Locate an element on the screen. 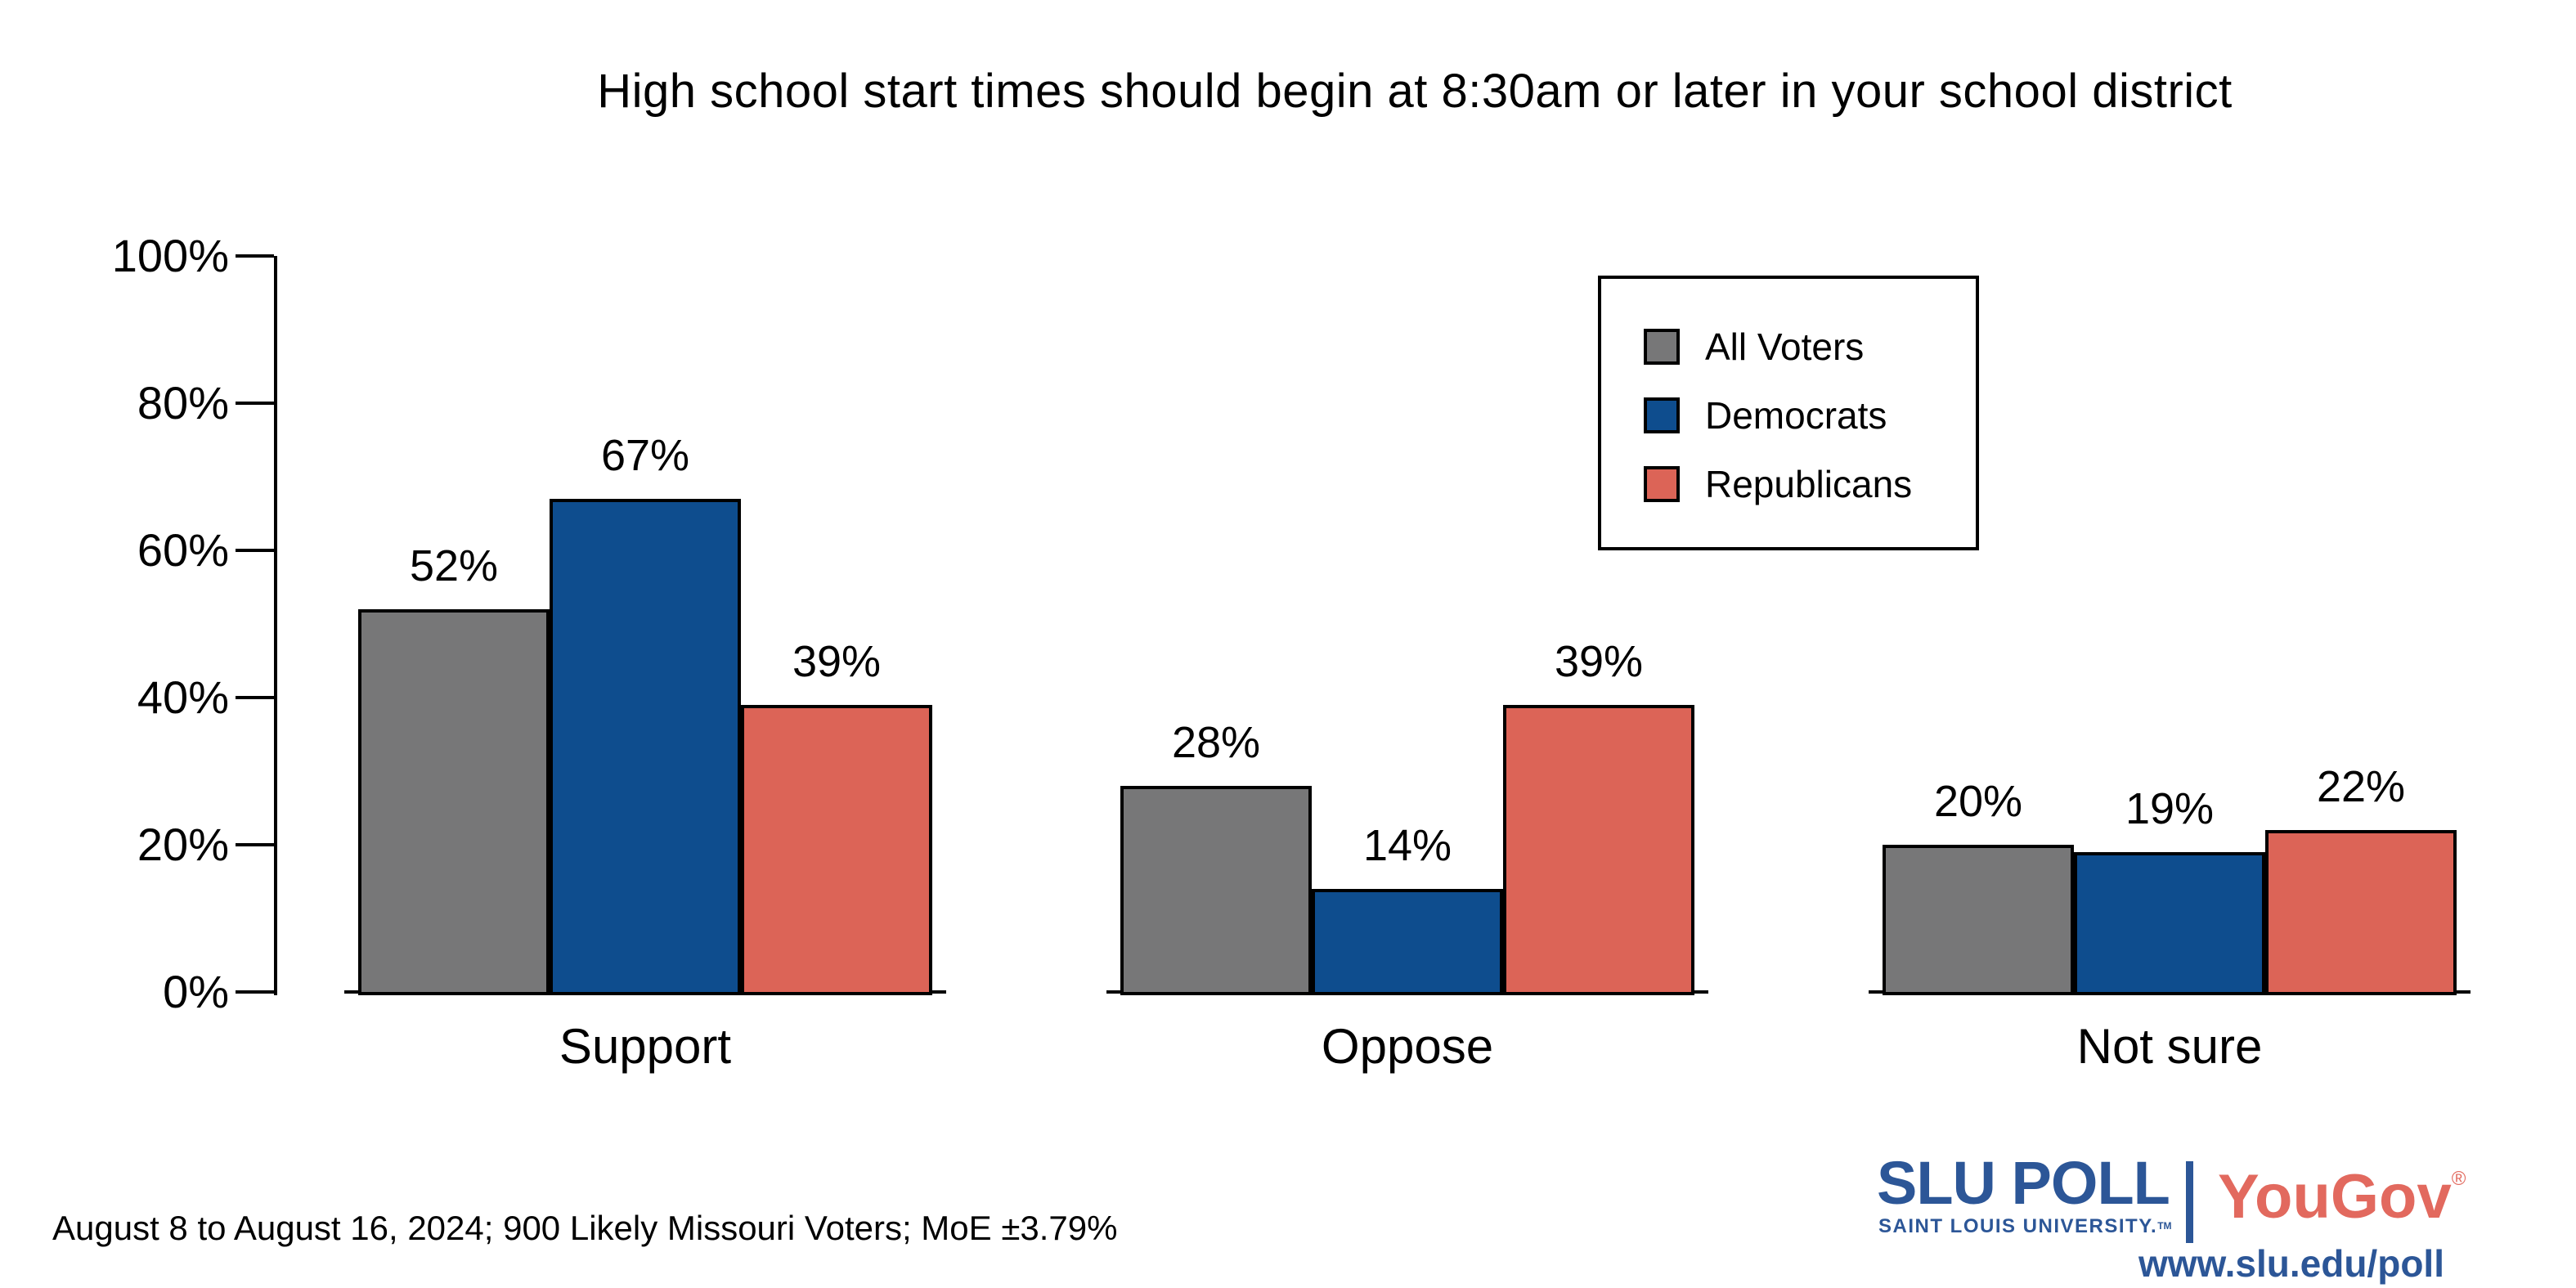 The image size is (2576, 1288). legend-label-republicans: Republicans is located at coordinates (1809, 484).